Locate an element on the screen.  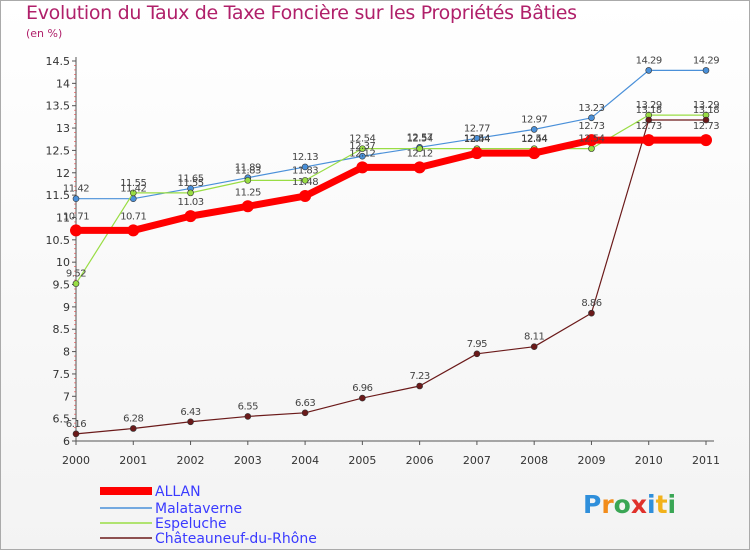
y-tick-label: 11.5 is located at coordinates (58, 195).